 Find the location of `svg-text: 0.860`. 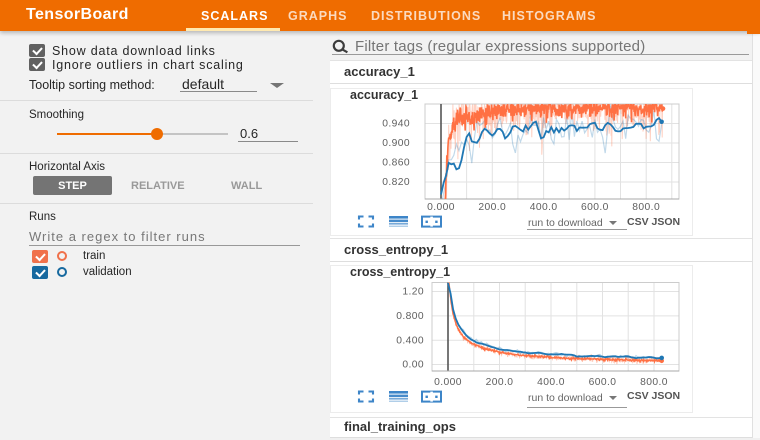

svg-text: 0.860 is located at coordinates (396, 163).